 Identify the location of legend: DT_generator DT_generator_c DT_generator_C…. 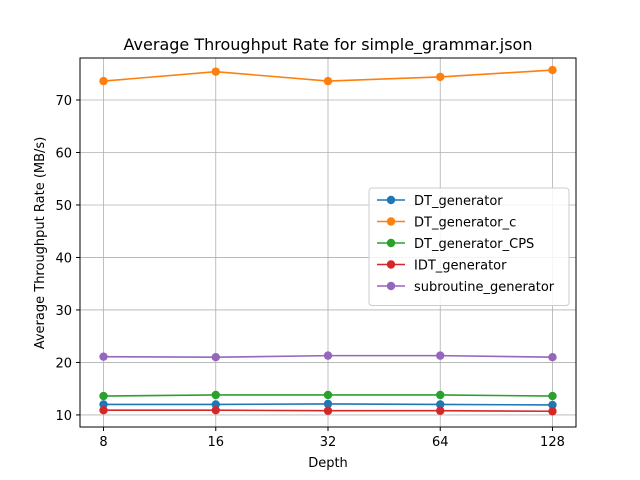
(469, 246).